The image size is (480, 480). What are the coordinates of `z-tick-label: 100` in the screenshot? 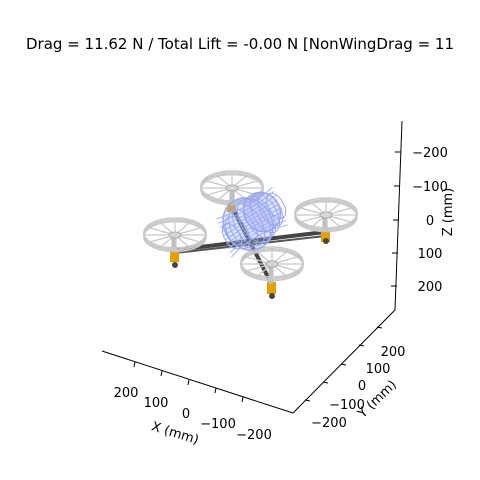 It's located at (430, 254).